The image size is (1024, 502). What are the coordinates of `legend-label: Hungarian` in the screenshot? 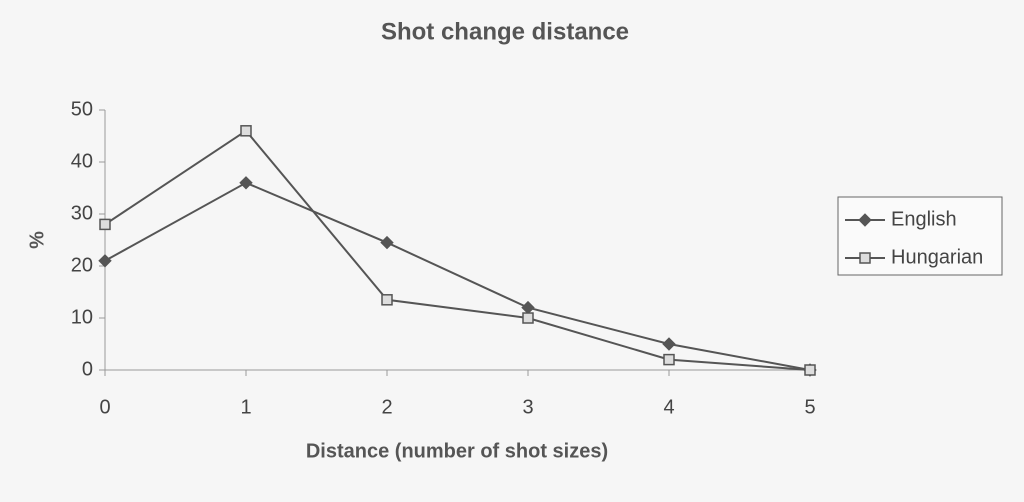 It's located at (937, 257).